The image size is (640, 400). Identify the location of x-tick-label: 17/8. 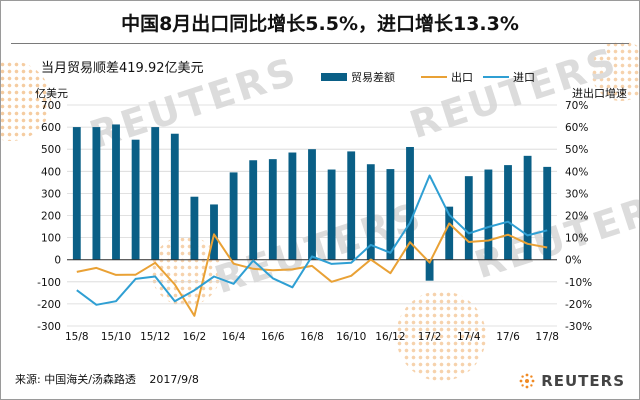
(547, 337).